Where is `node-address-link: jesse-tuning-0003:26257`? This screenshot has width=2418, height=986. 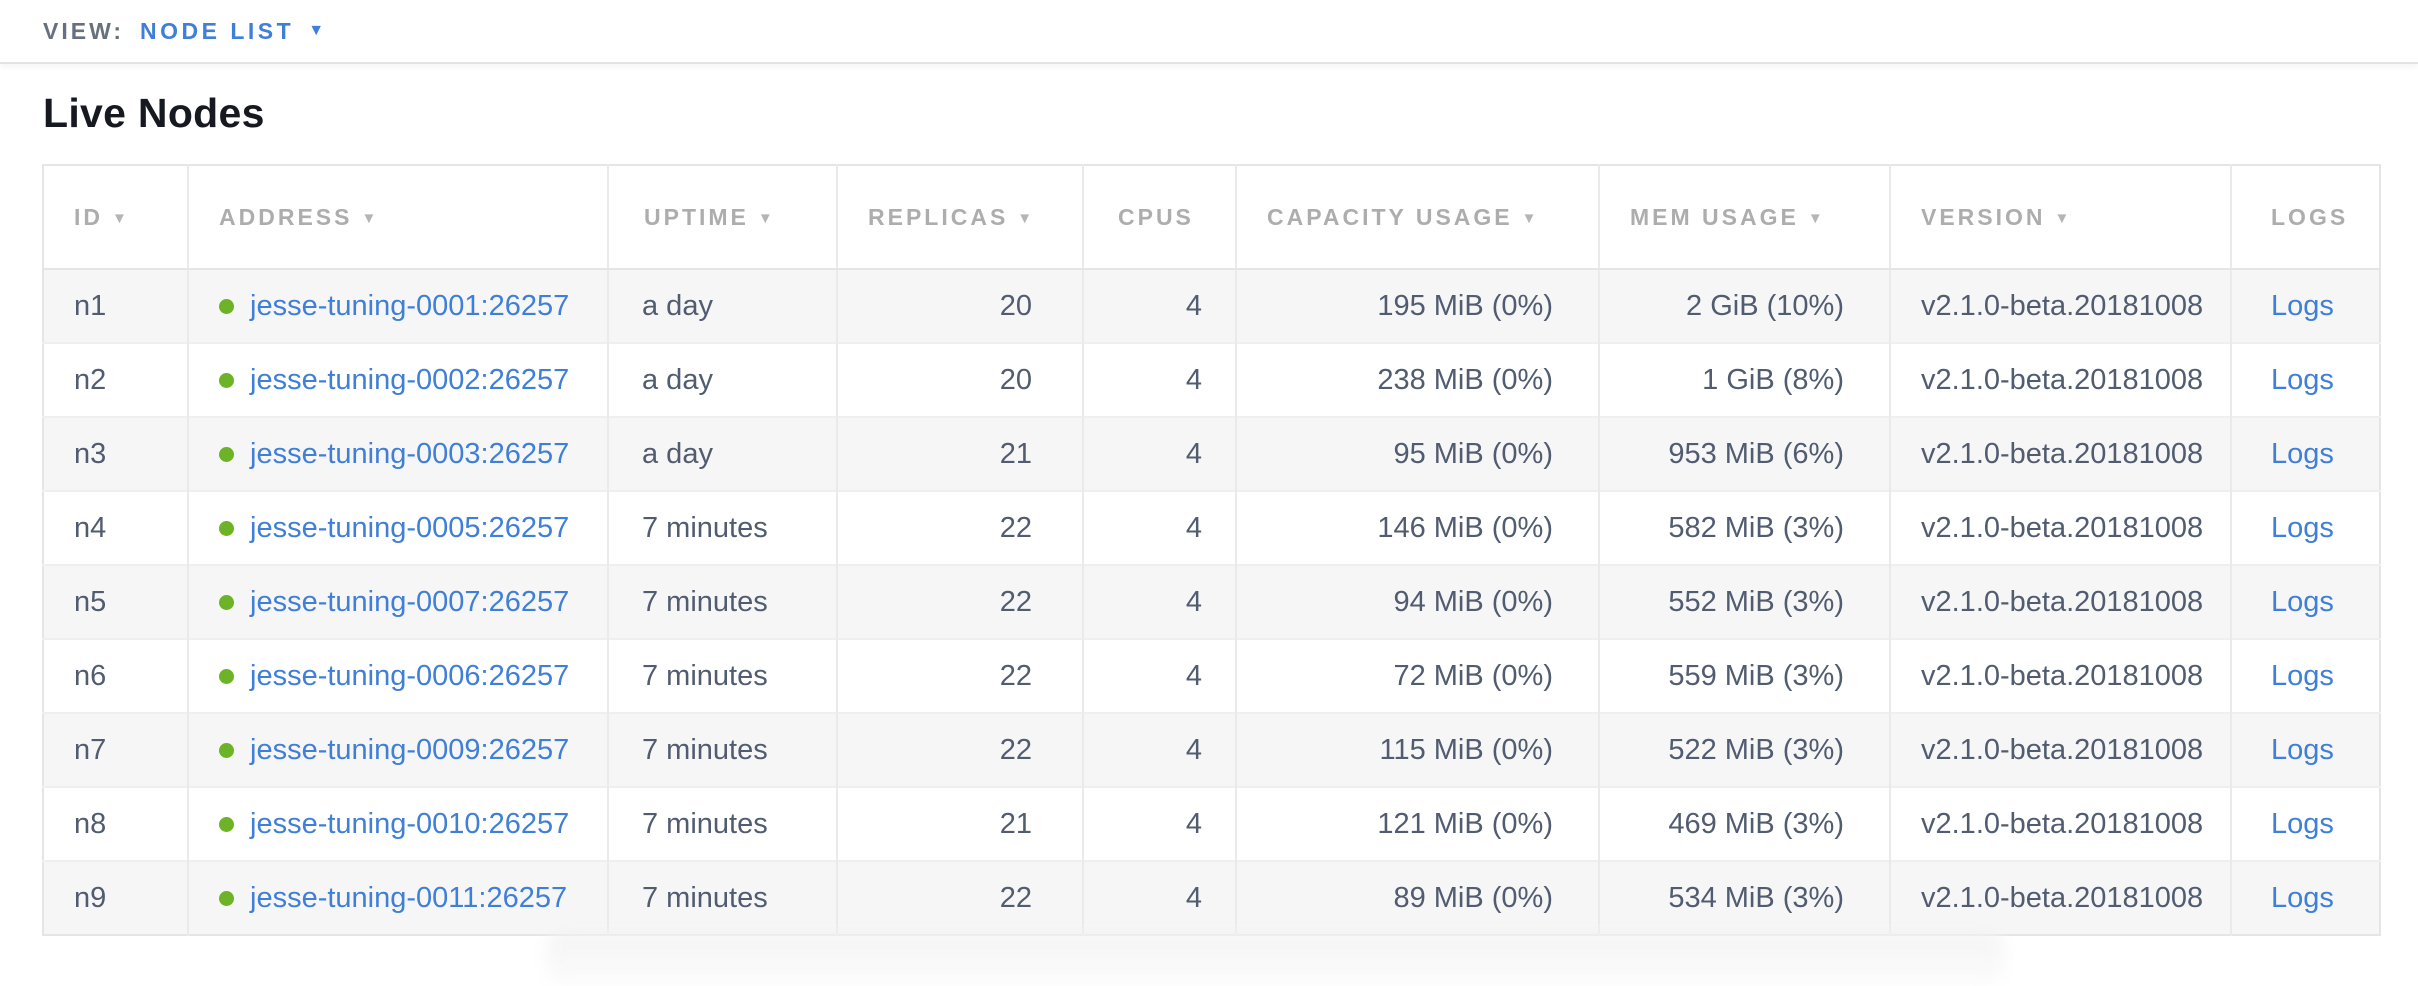 node-address-link: jesse-tuning-0003:26257 is located at coordinates (410, 453).